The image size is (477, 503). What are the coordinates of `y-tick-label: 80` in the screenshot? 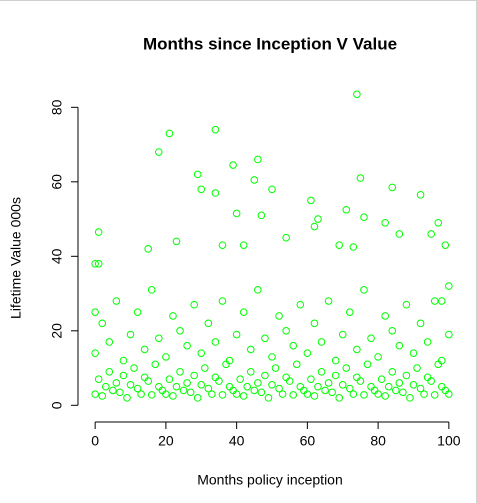 It's located at (57, 107).